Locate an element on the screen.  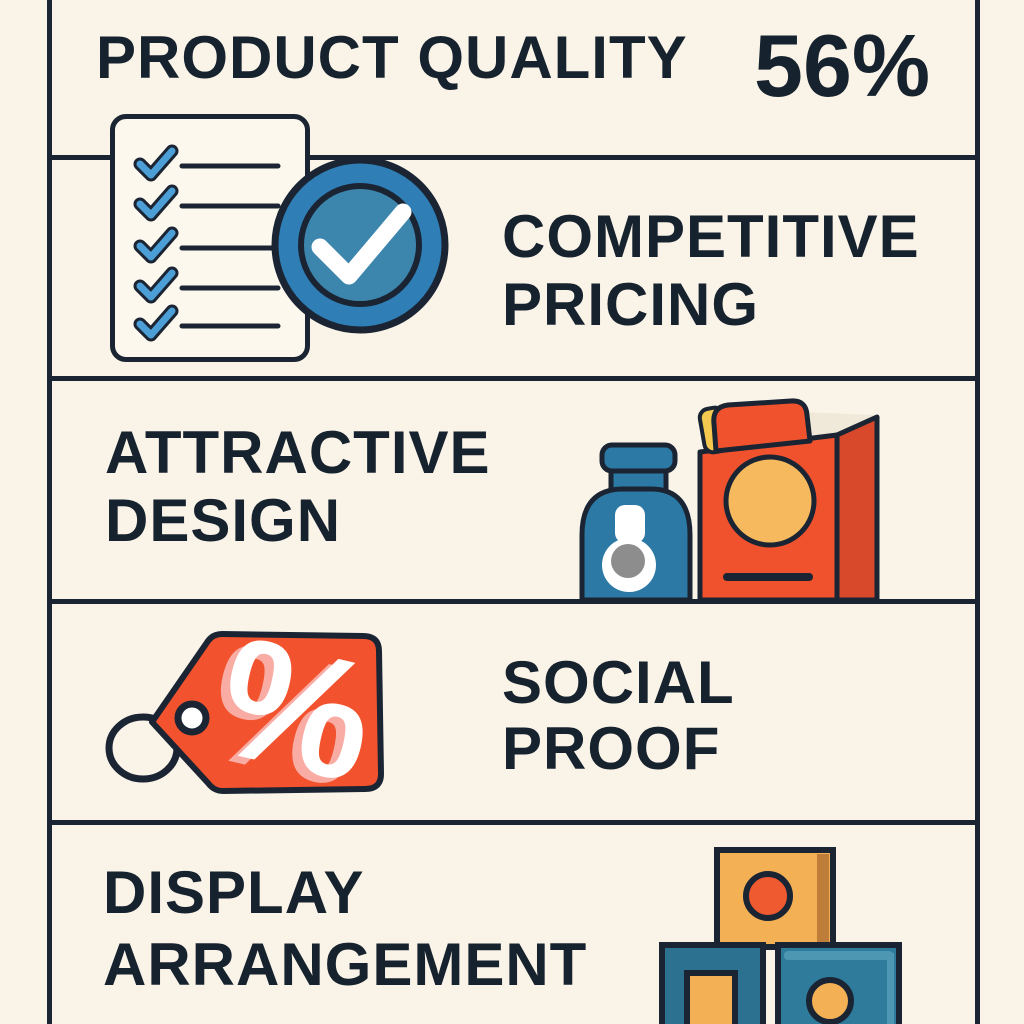
label-line-2: PROOF is located at coordinates (611, 748).